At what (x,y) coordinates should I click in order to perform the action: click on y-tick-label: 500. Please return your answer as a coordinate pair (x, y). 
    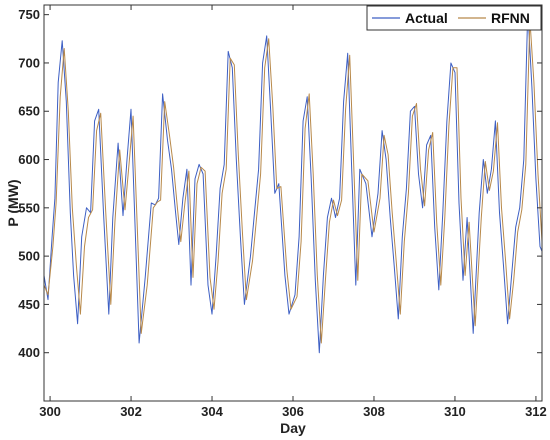
    Looking at the image, I should click on (29, 256).